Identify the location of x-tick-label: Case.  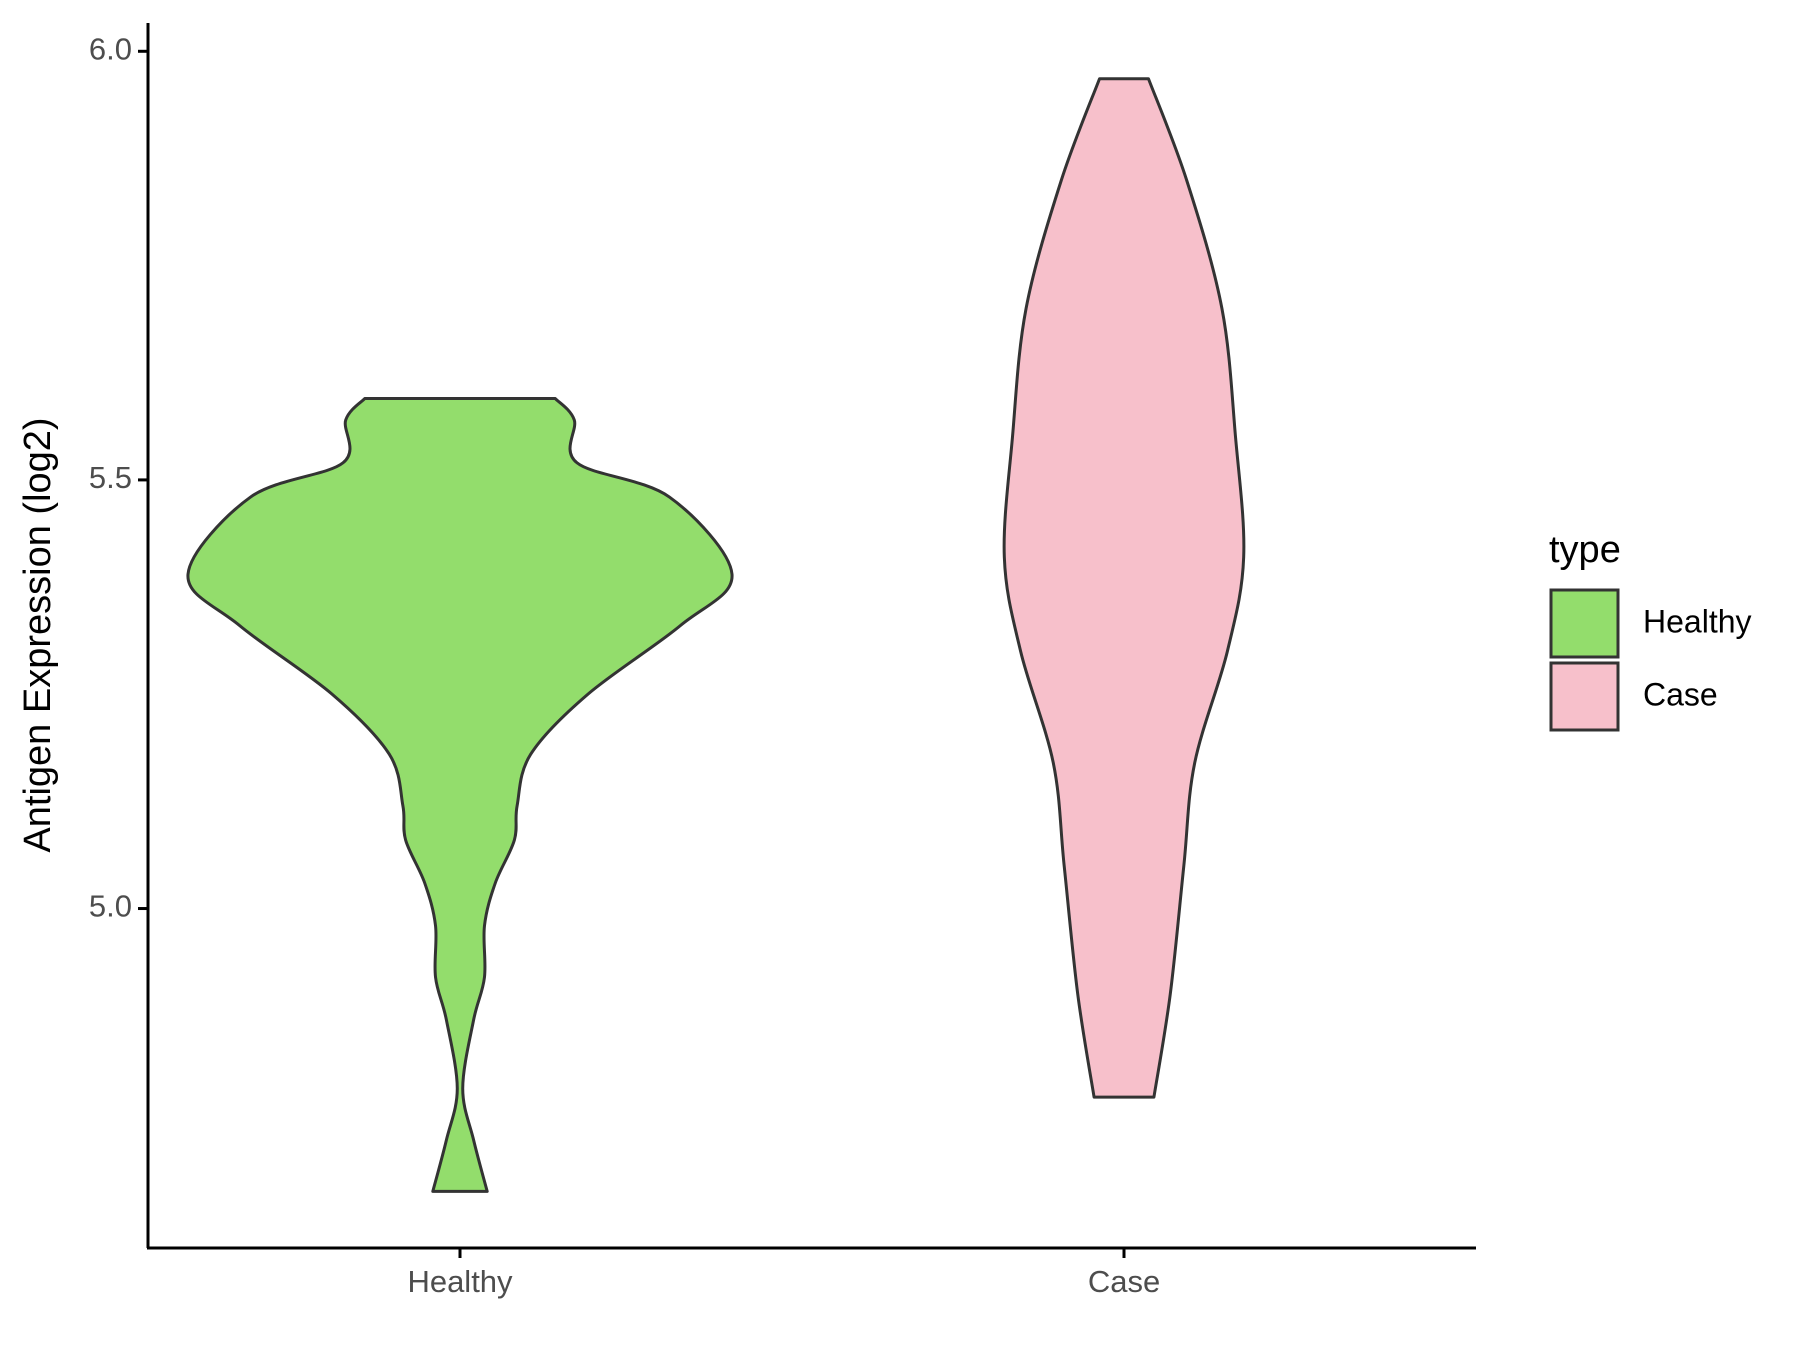
(1124, 1281).